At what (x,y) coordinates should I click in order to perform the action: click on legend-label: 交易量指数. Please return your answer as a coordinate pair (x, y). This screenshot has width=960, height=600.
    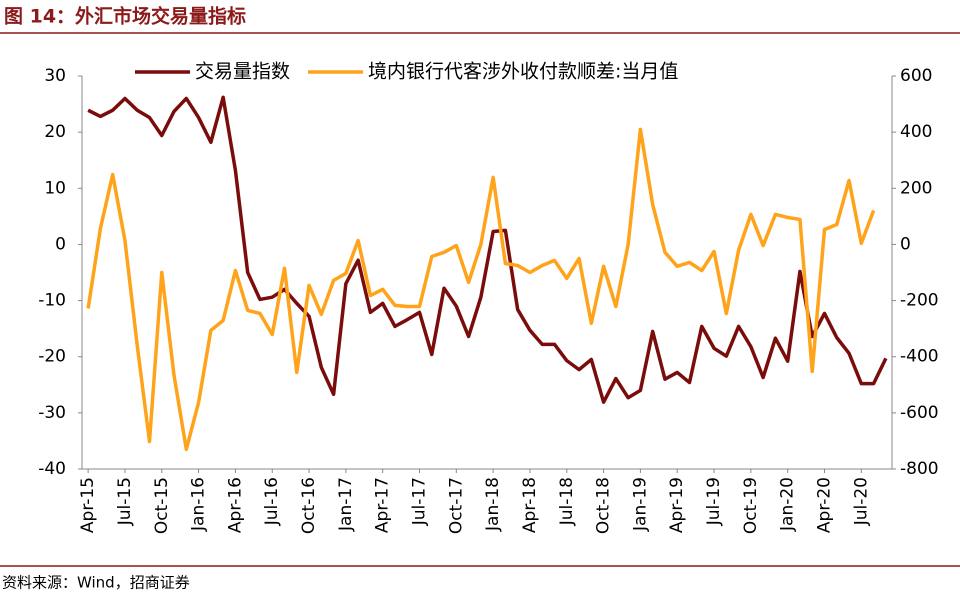
    Looking at the image, I should click on (242, 72).